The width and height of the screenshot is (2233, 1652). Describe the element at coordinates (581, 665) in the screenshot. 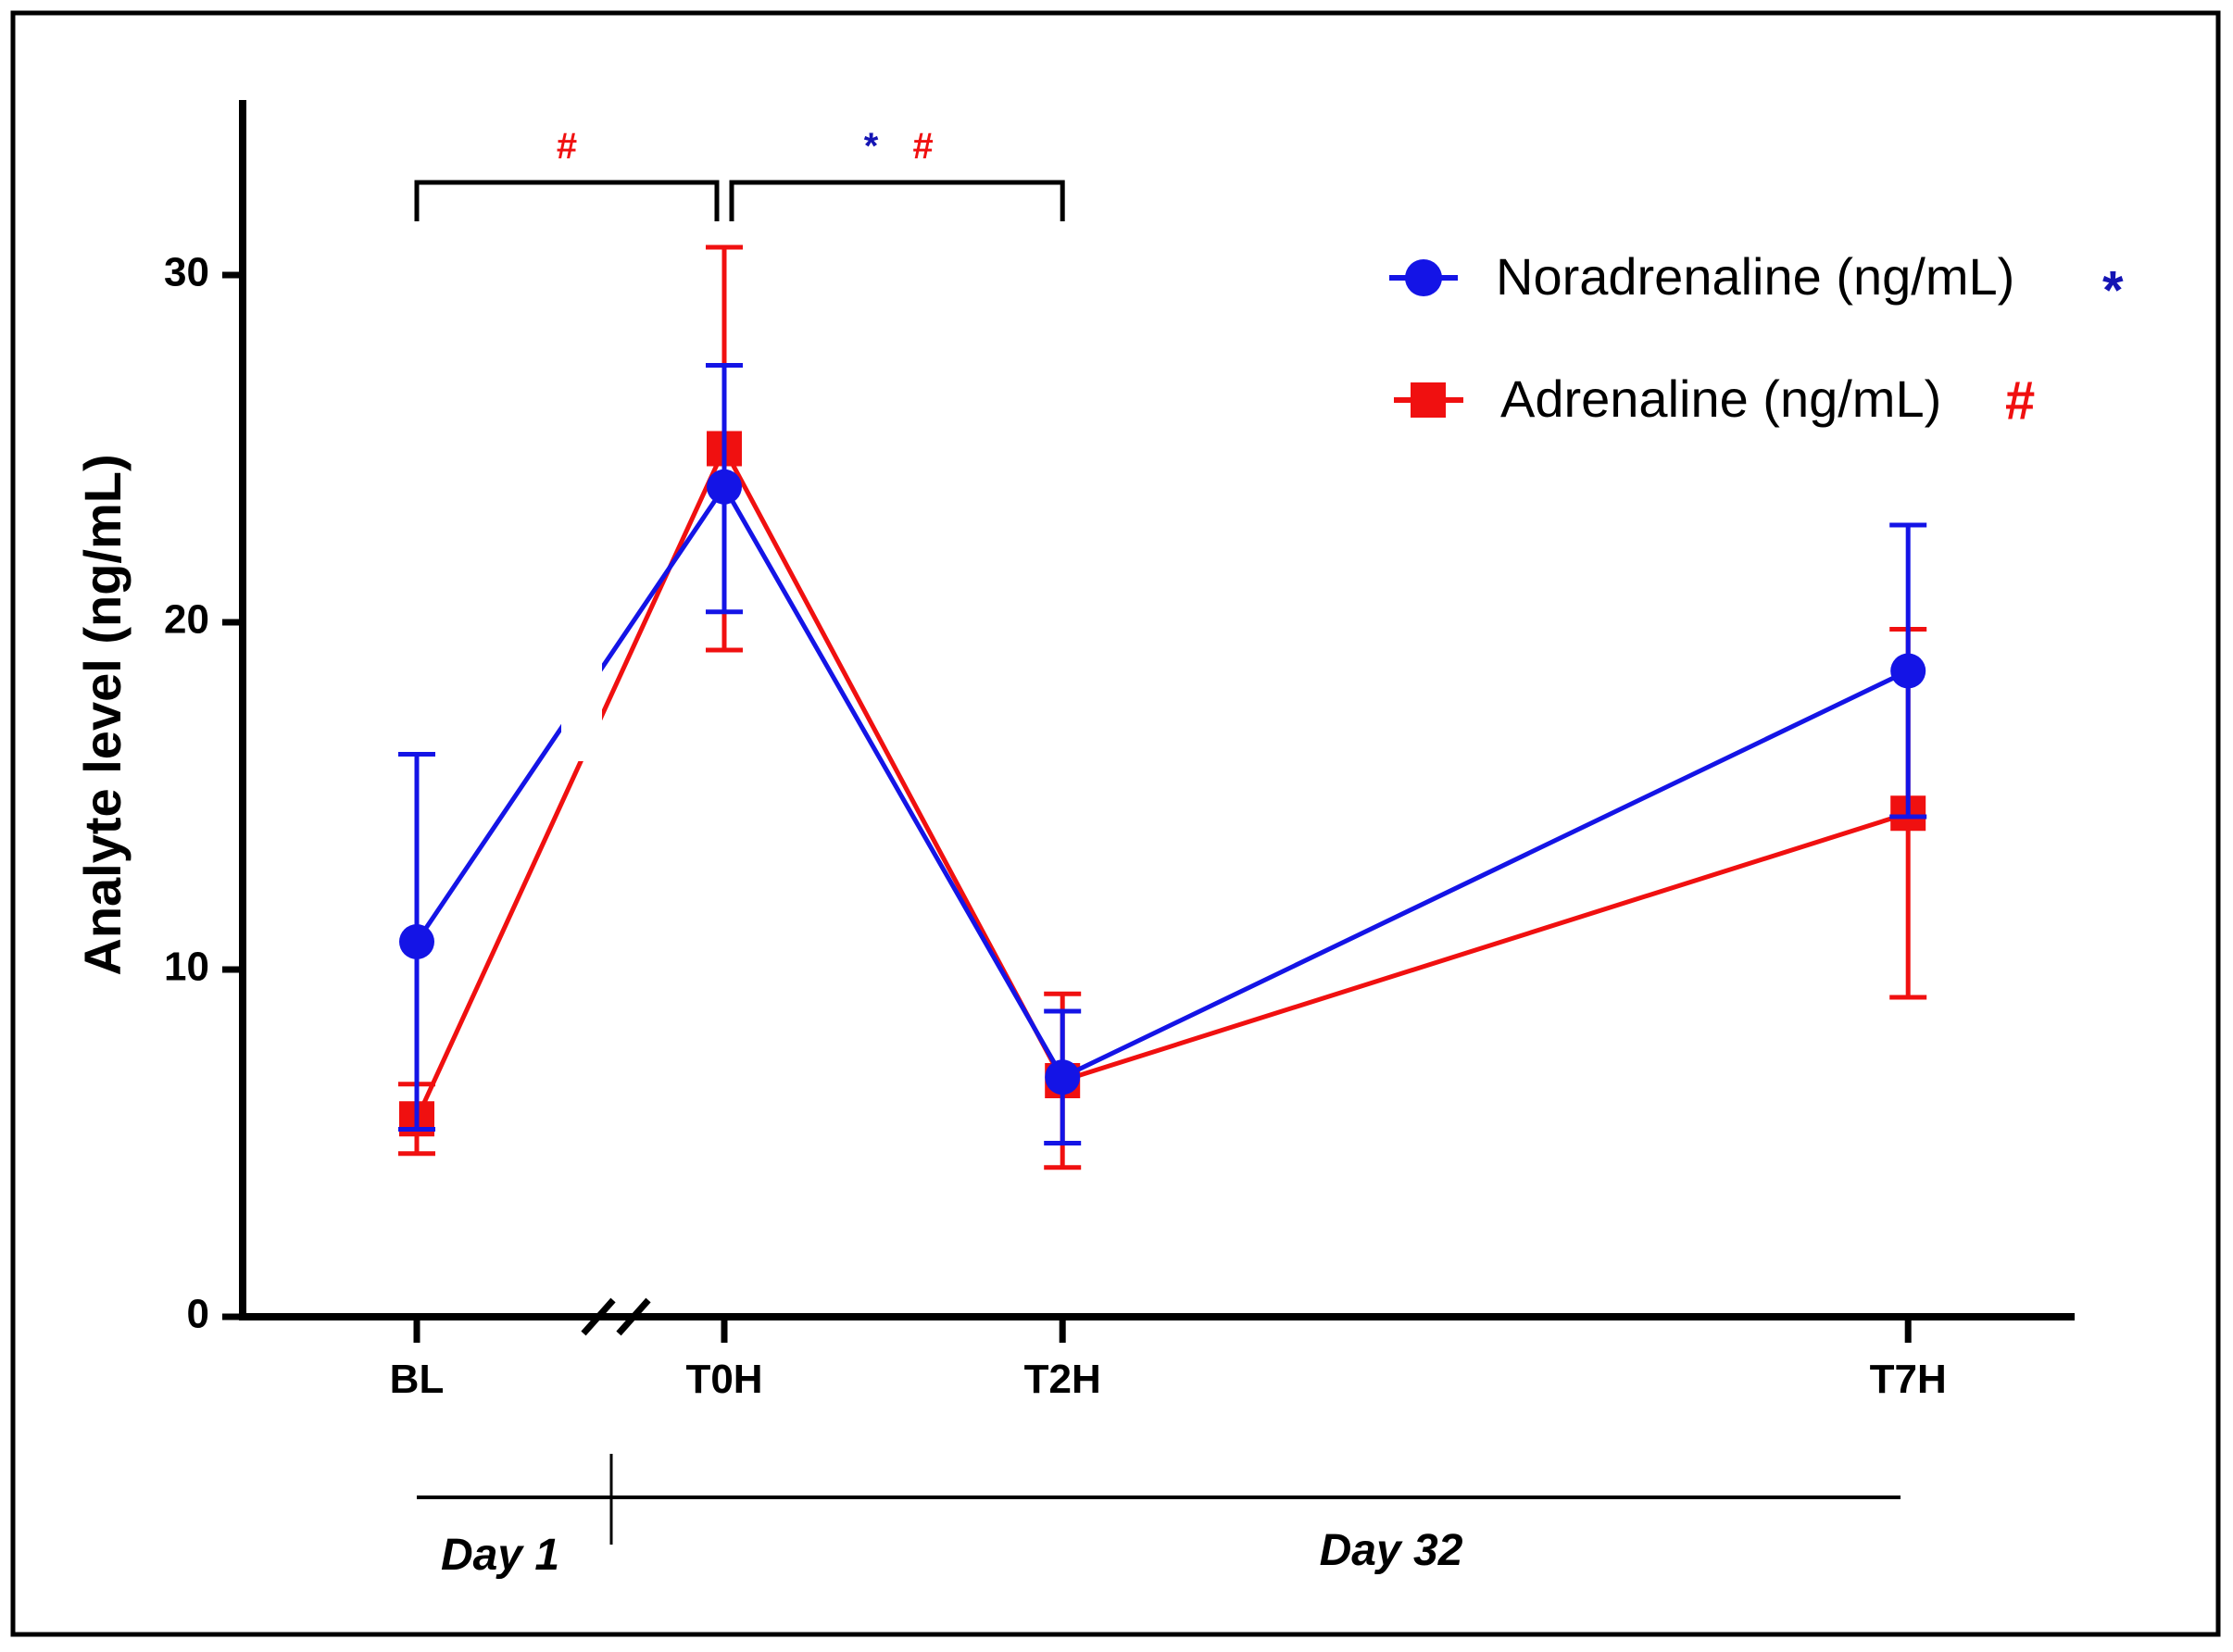

I see `line-break-gap` at that location.